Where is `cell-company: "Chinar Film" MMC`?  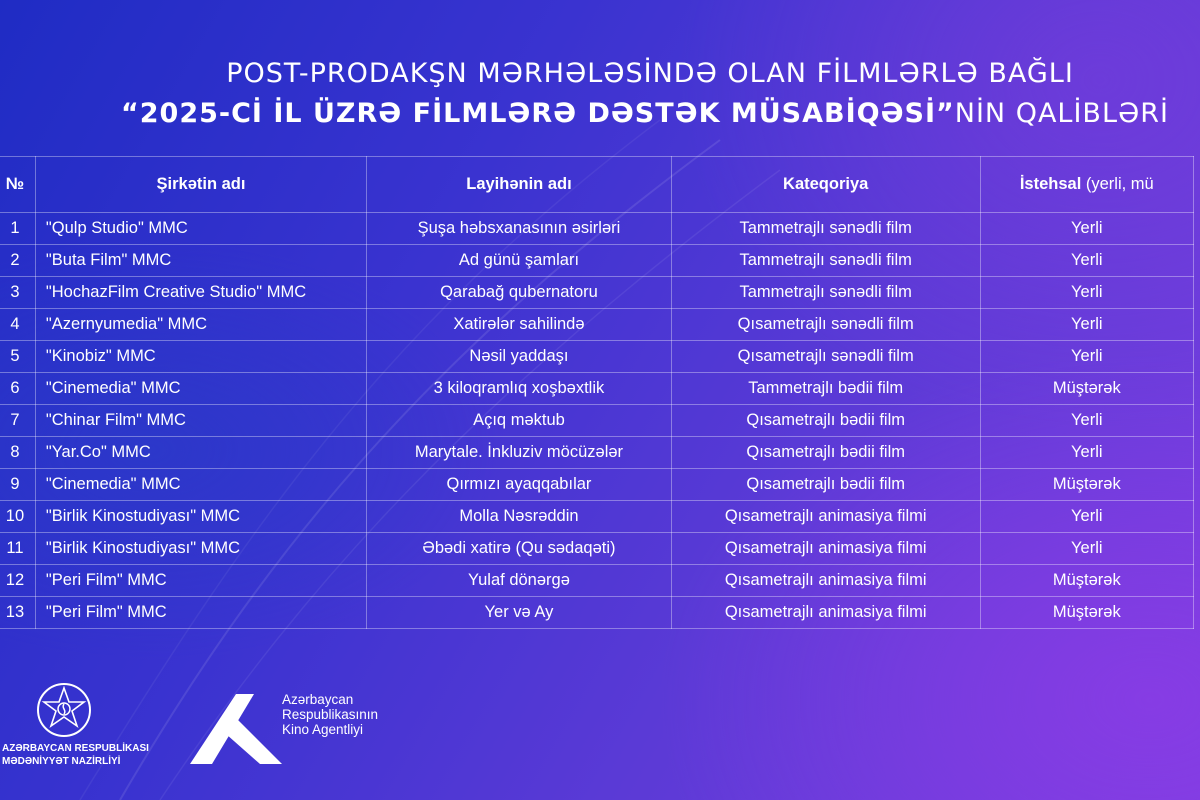
cell-company: "Chinar Film" MMC is located at coordinates (201, 420).